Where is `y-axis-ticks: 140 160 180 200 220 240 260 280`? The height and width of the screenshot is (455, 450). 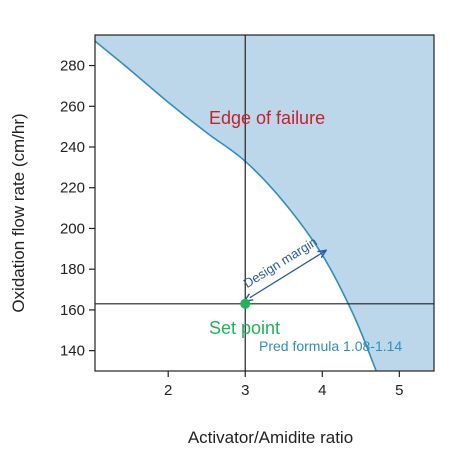
y-axis-ticks: 140 160 180 200 220 240 260 280 is located at coordinates (77, 209).